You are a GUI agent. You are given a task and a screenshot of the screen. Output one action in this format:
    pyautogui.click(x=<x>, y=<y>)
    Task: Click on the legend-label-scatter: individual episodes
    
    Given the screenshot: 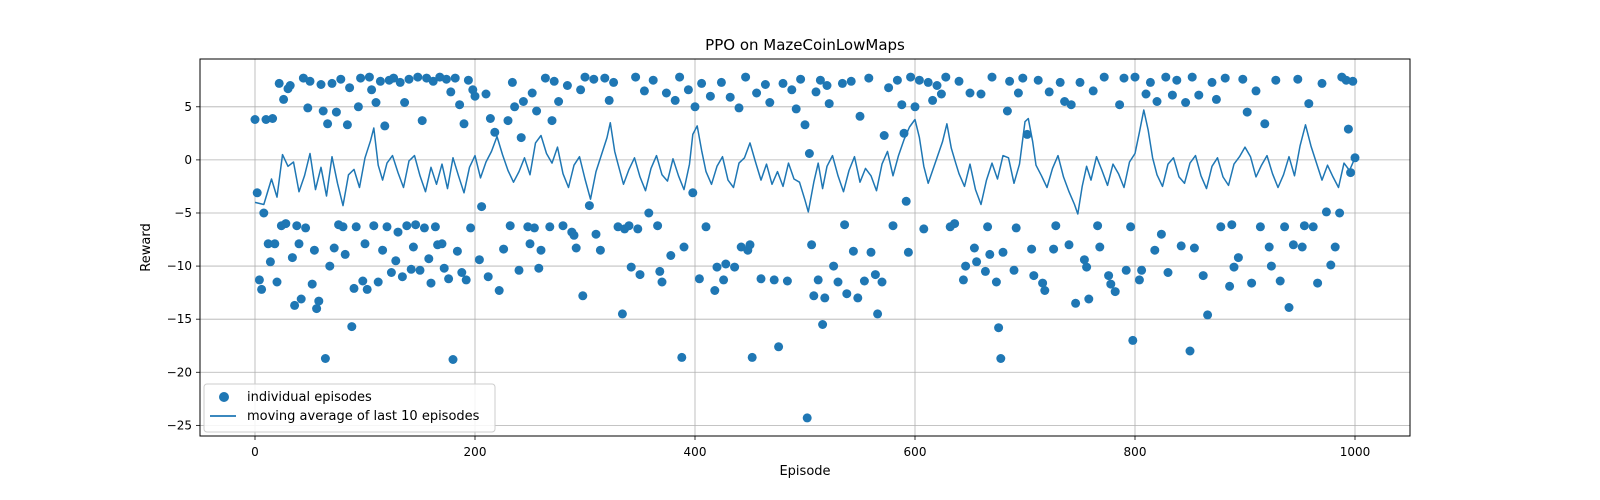 What is the action you would take?
    pyautogui.click(x=309, y=397)
    